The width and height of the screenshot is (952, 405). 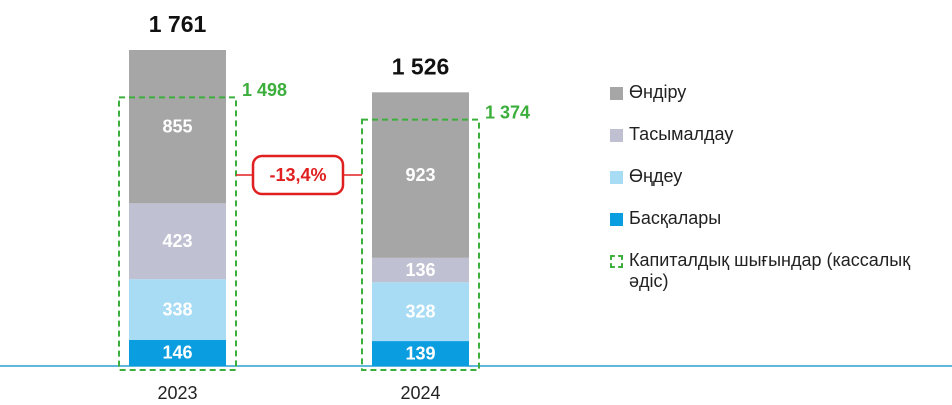 I want to click on capex-label: 1 374, so click(x=507, y=112).